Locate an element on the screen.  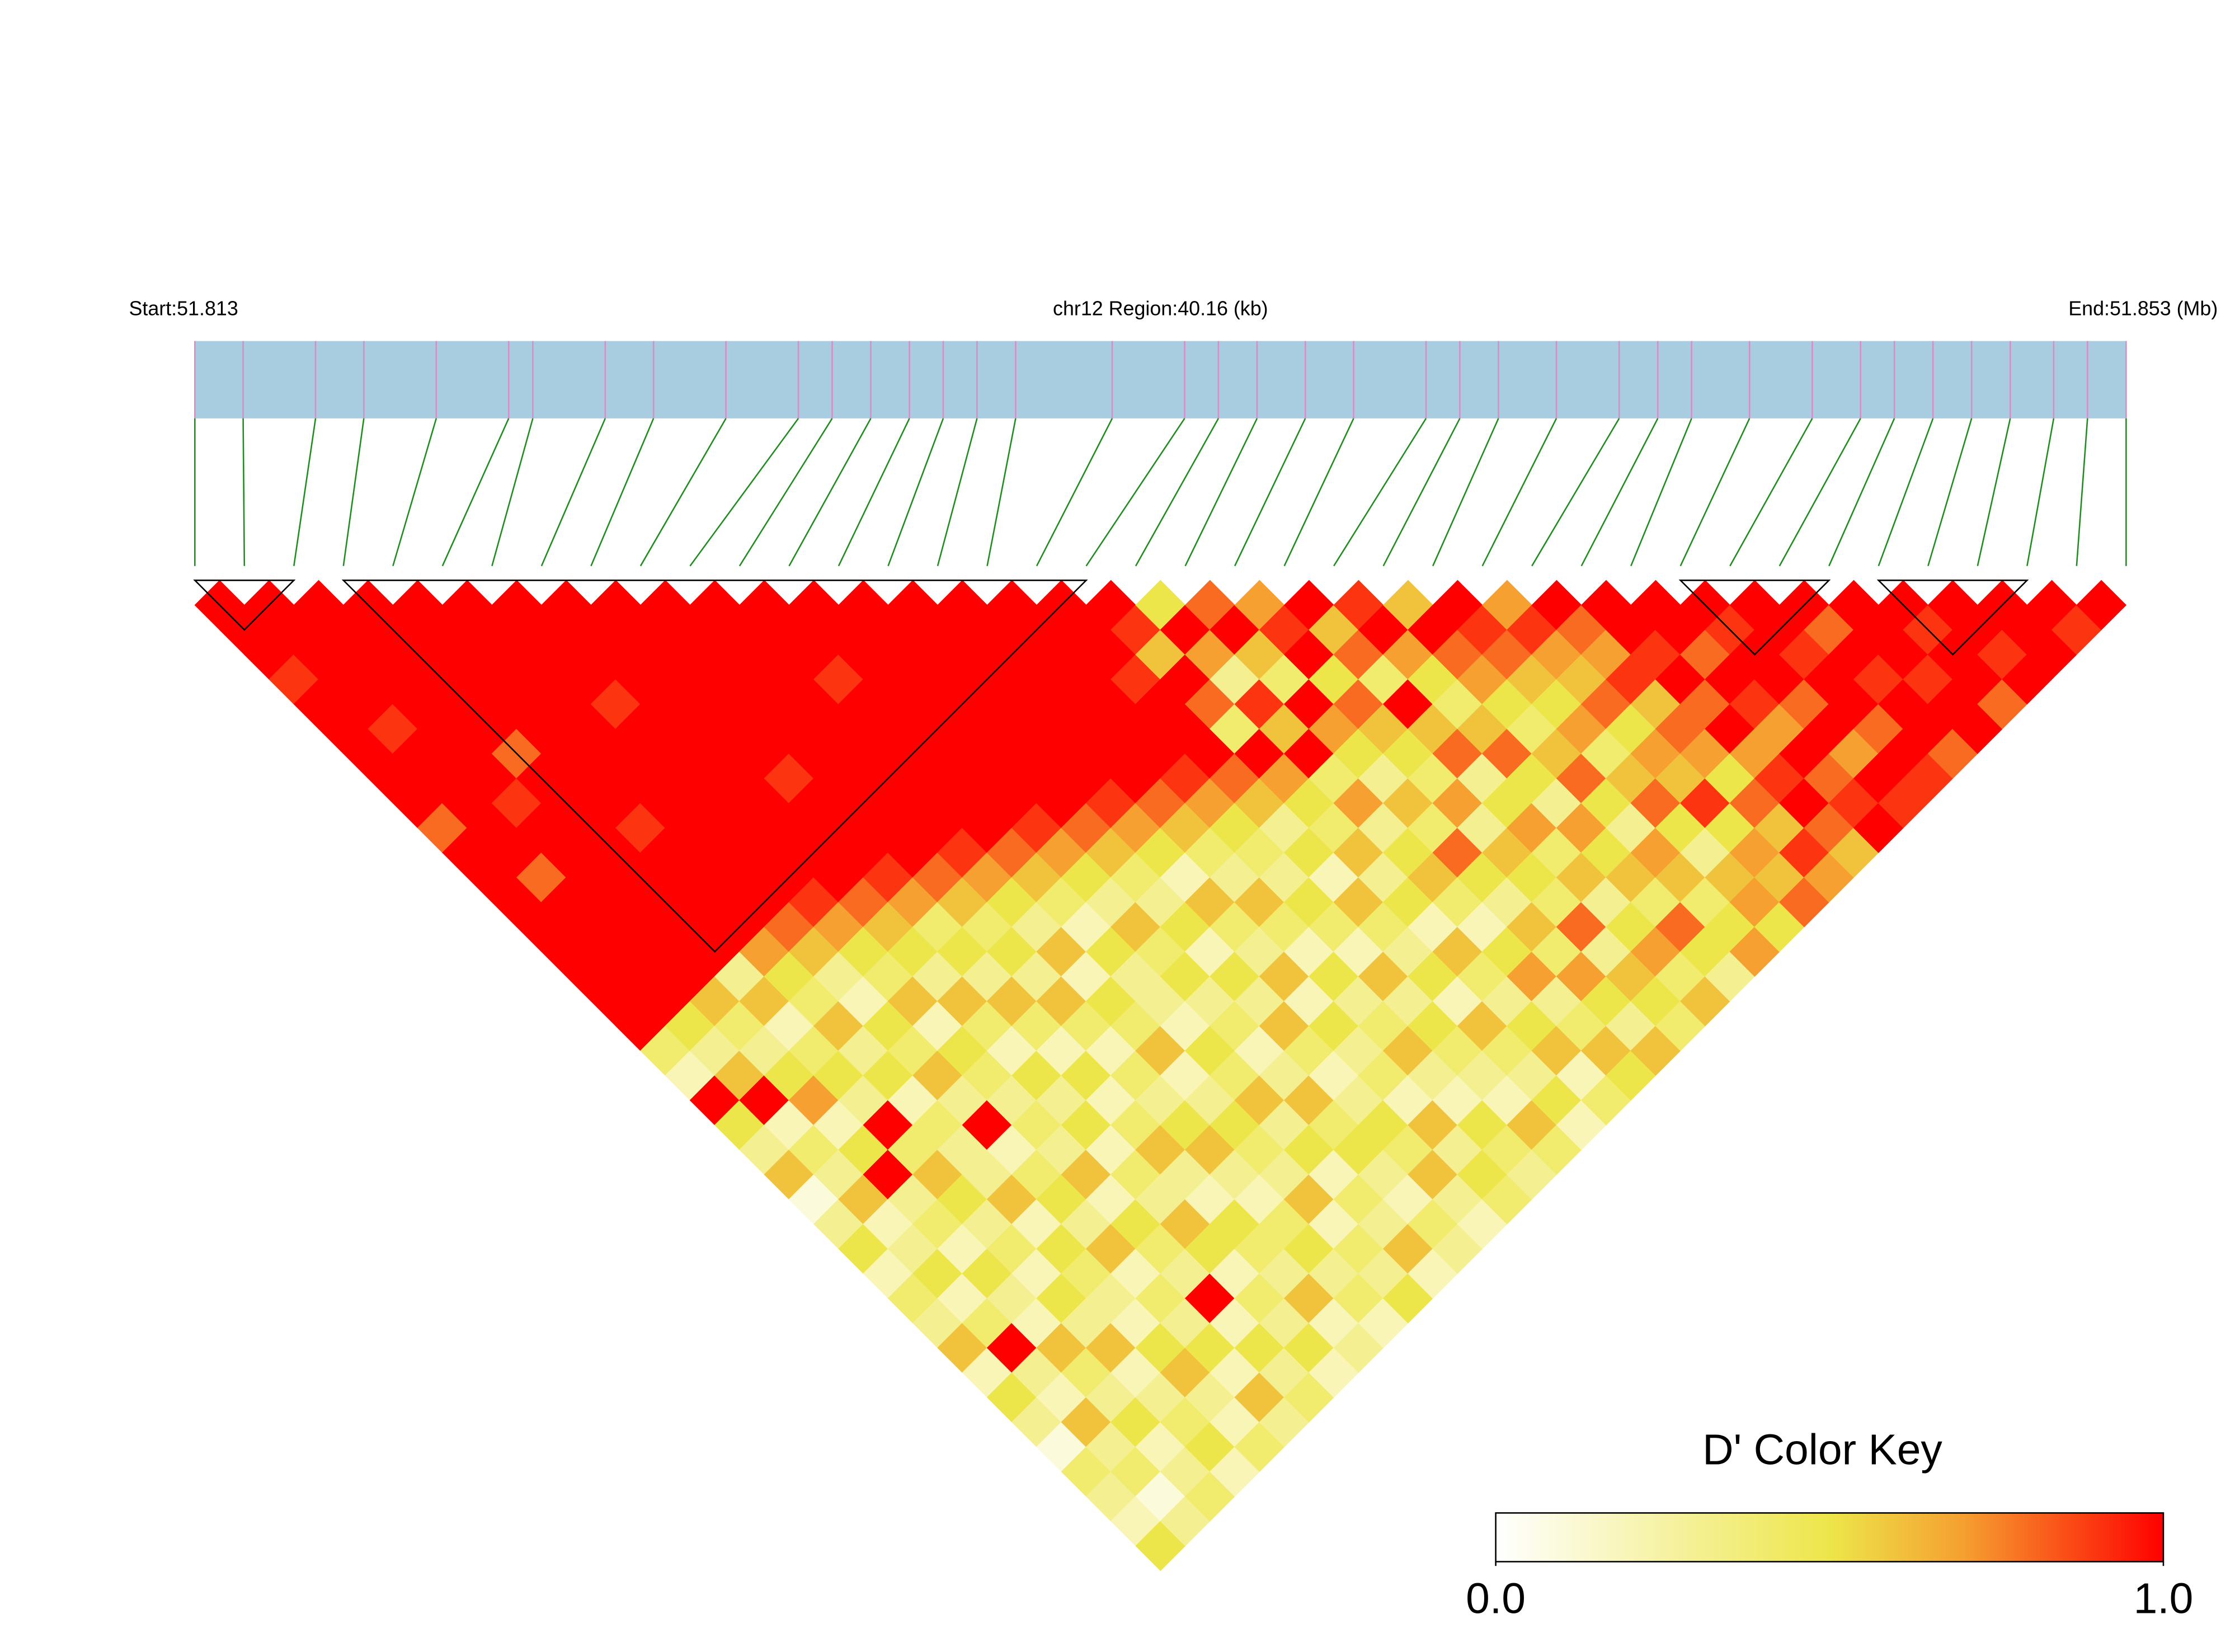
color-key-title: D' Color Key is located at coordinates (1822, 1450).